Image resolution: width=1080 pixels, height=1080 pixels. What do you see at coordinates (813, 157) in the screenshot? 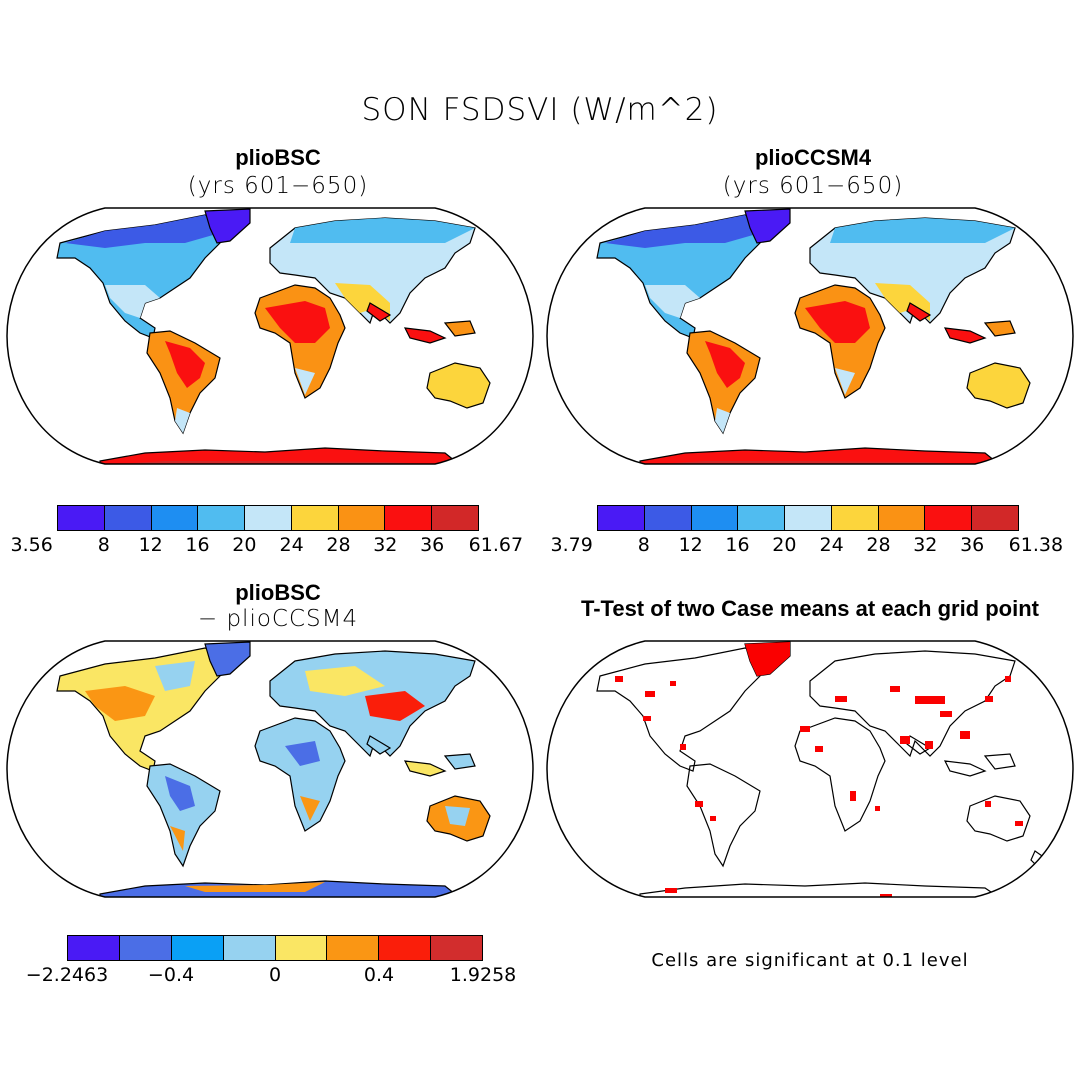
I see `panel2-title: plioCCSM4` at bounding box center [813, 157].